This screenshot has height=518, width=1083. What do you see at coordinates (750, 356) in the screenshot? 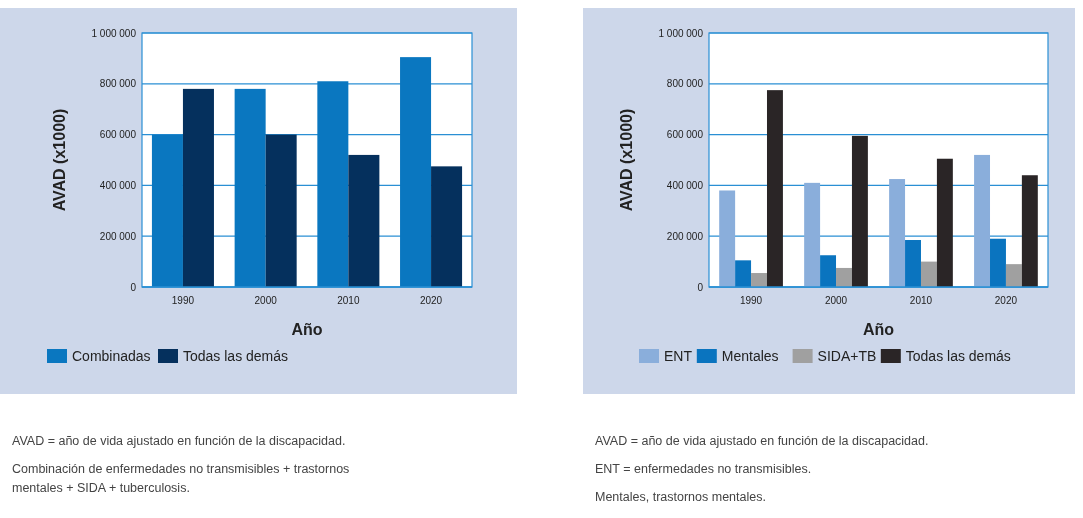
I see `legend-label: Mentales` at bounding box center [750, 356].